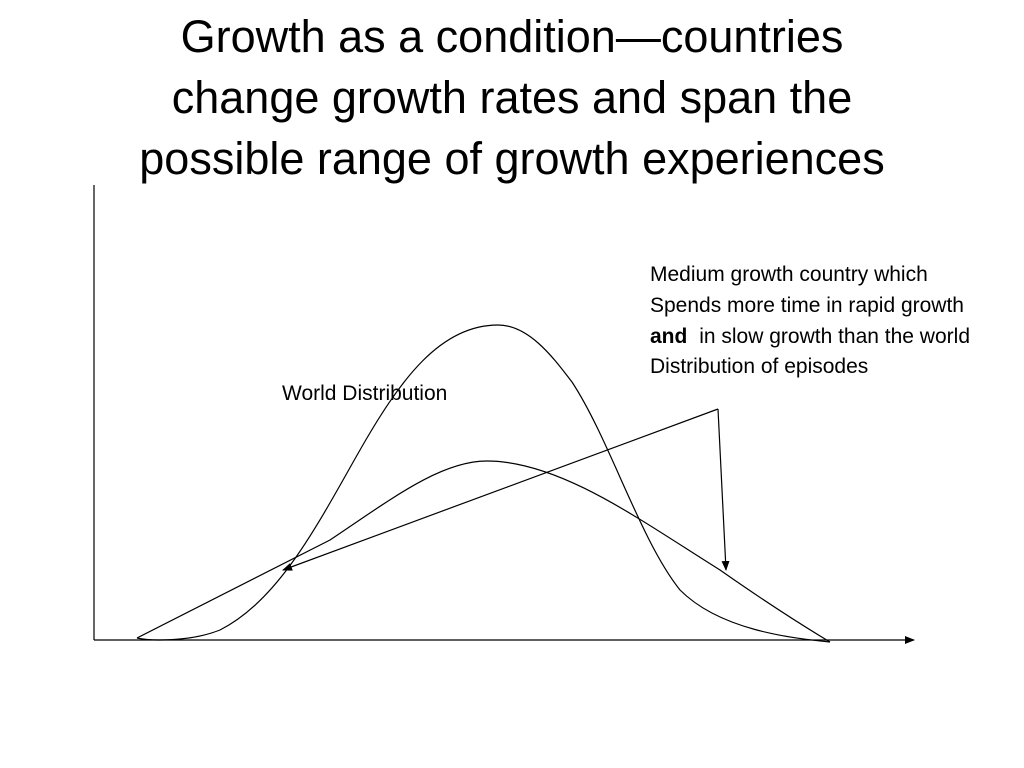 The image size is (1024, 768). Describe the element at coordinates (668, 336) in the screenshot. I see `annotation-bold: and` at that location.